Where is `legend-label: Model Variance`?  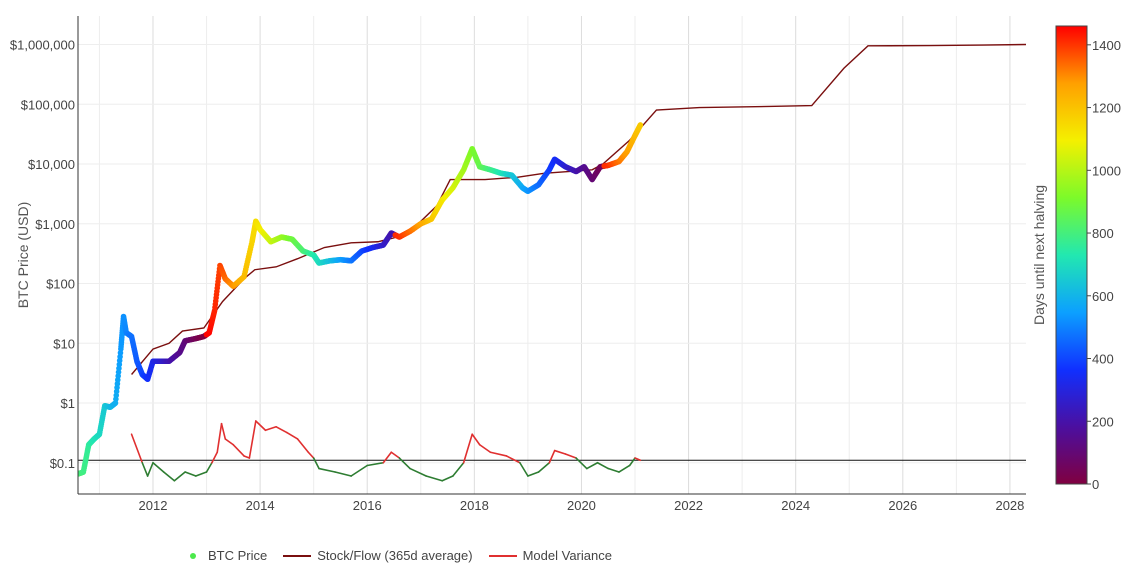
legend-label: Model Variance is located at coordinates (567, 555).